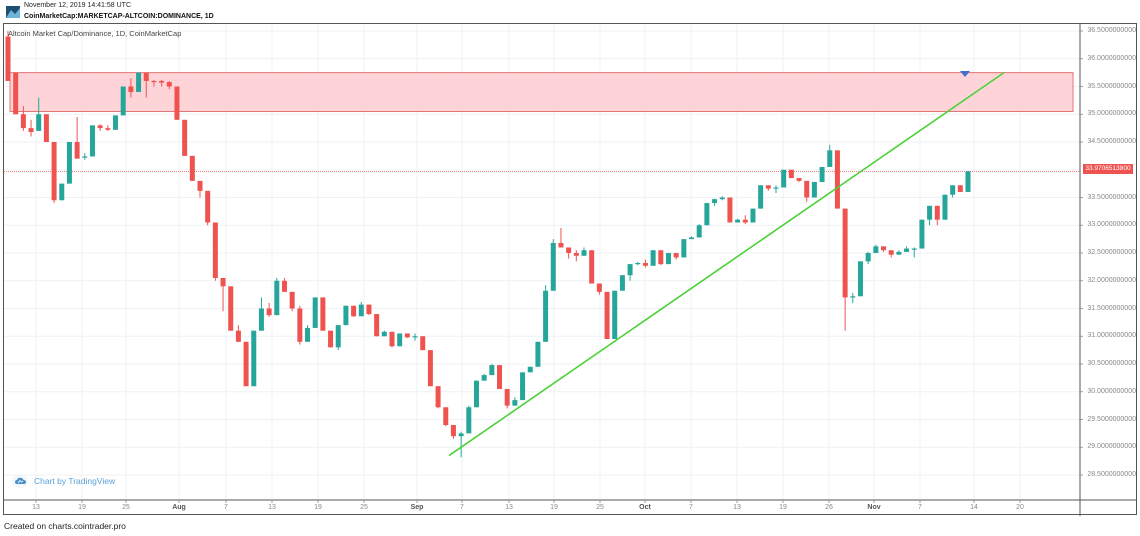 Image resolution: width=1140 pixels, height=536 pixels. Describe the element at coordinates (1111, 336) in the screenshot. I see `price-tick-label: 31.0000000000` at that location.